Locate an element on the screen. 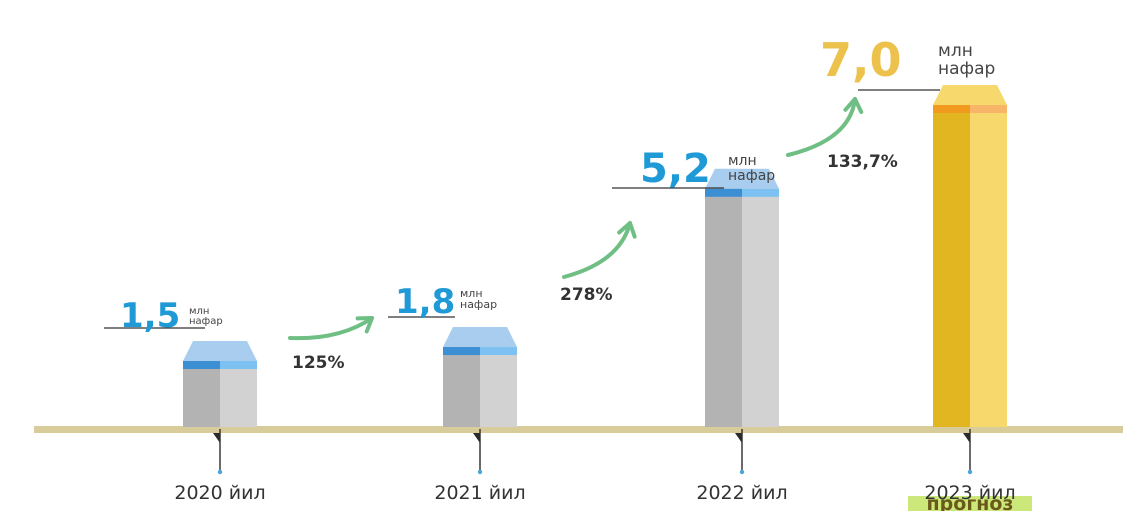 This screenshot has height=511, width=1123. value-number: 1,8 is located at coordinates (425, 302).